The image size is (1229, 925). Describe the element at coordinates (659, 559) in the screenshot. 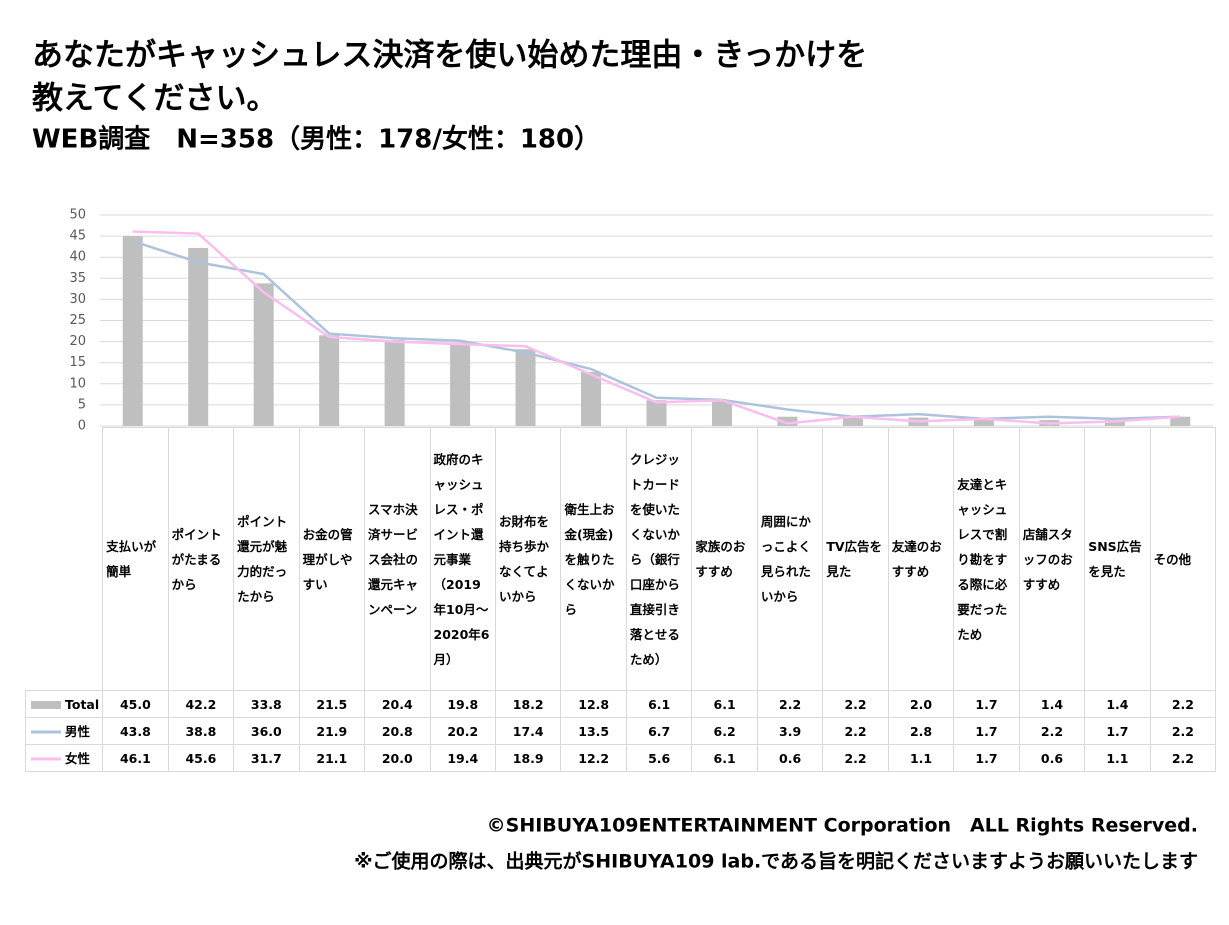

I see `category-label: クレジットカードを使いたくないから（銀行口座から直接引き落とせるため）` at that location.